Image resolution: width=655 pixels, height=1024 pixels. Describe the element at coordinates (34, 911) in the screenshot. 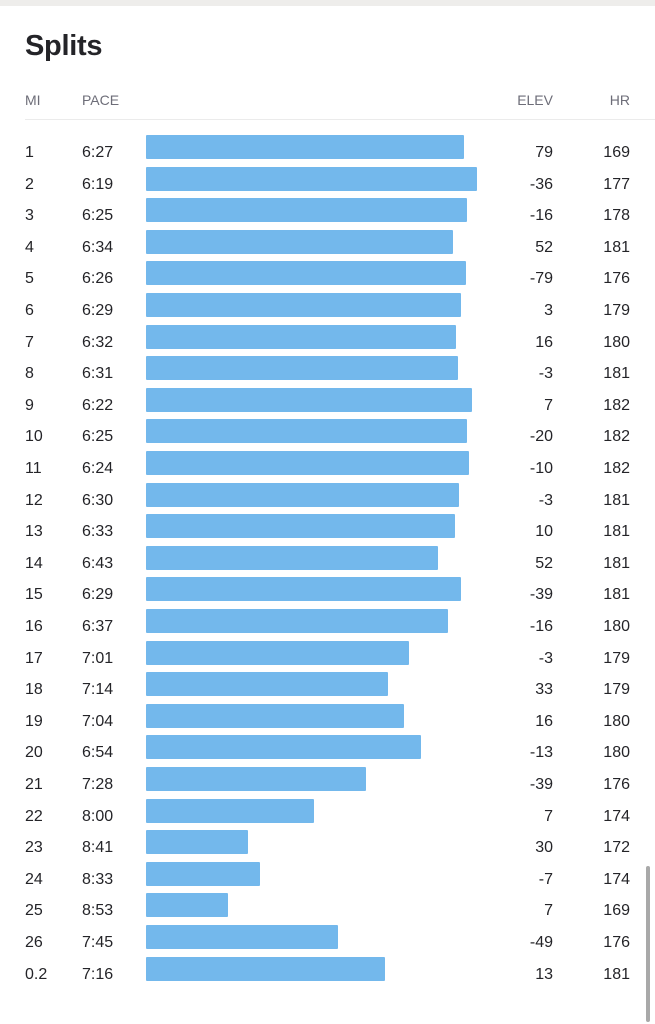

I see `split-mile: 25` at that location.